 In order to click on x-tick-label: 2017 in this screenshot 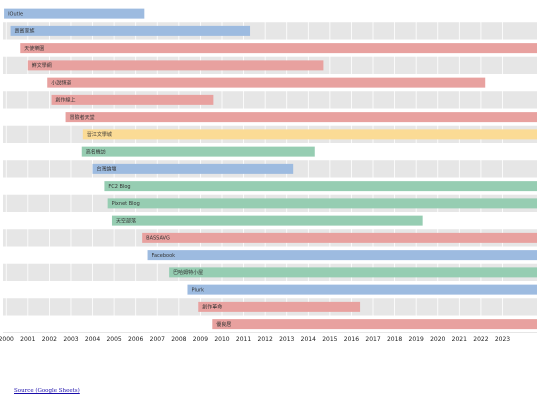, I will do `click(372, 339)`.